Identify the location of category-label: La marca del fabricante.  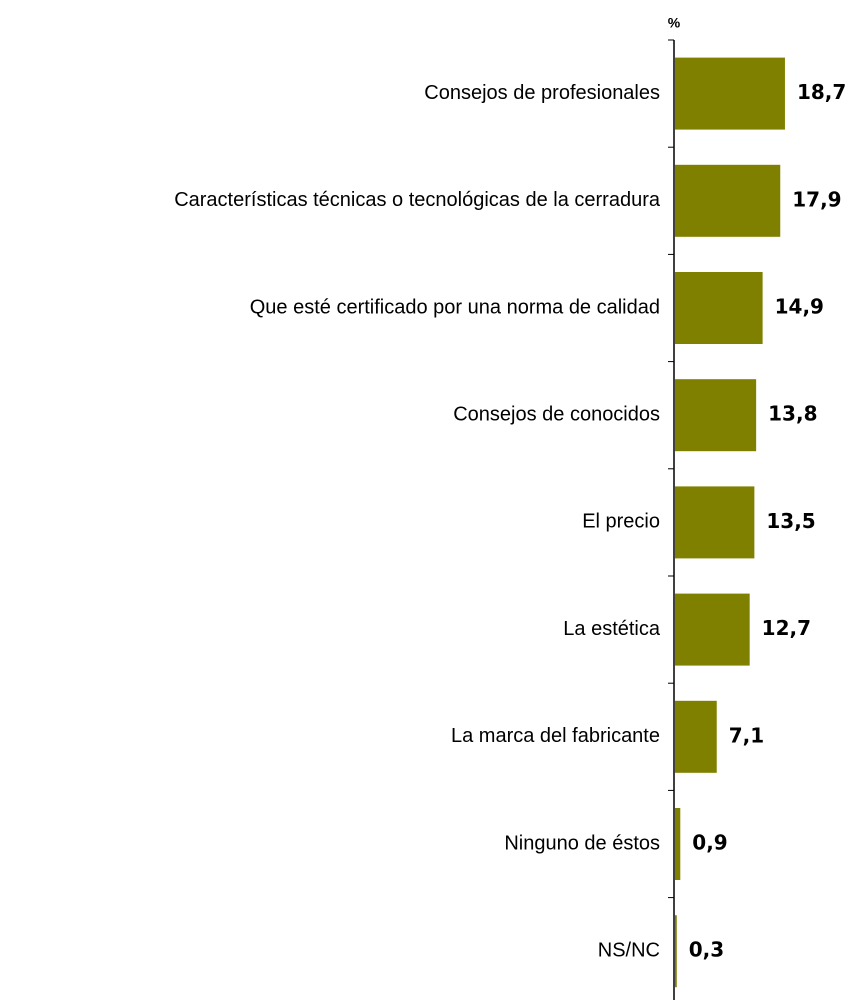
(555, 736).